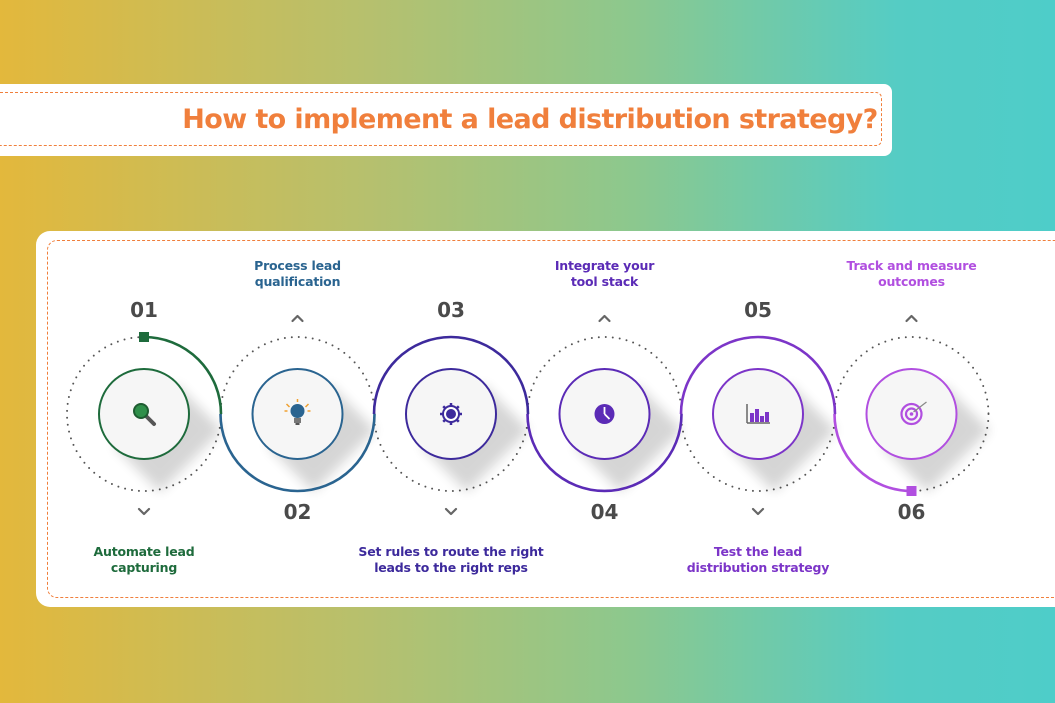  What do you see at coordinates (911, 512) in the screenshot?
I see `step-number: 06` at bounding box center [911, 512].